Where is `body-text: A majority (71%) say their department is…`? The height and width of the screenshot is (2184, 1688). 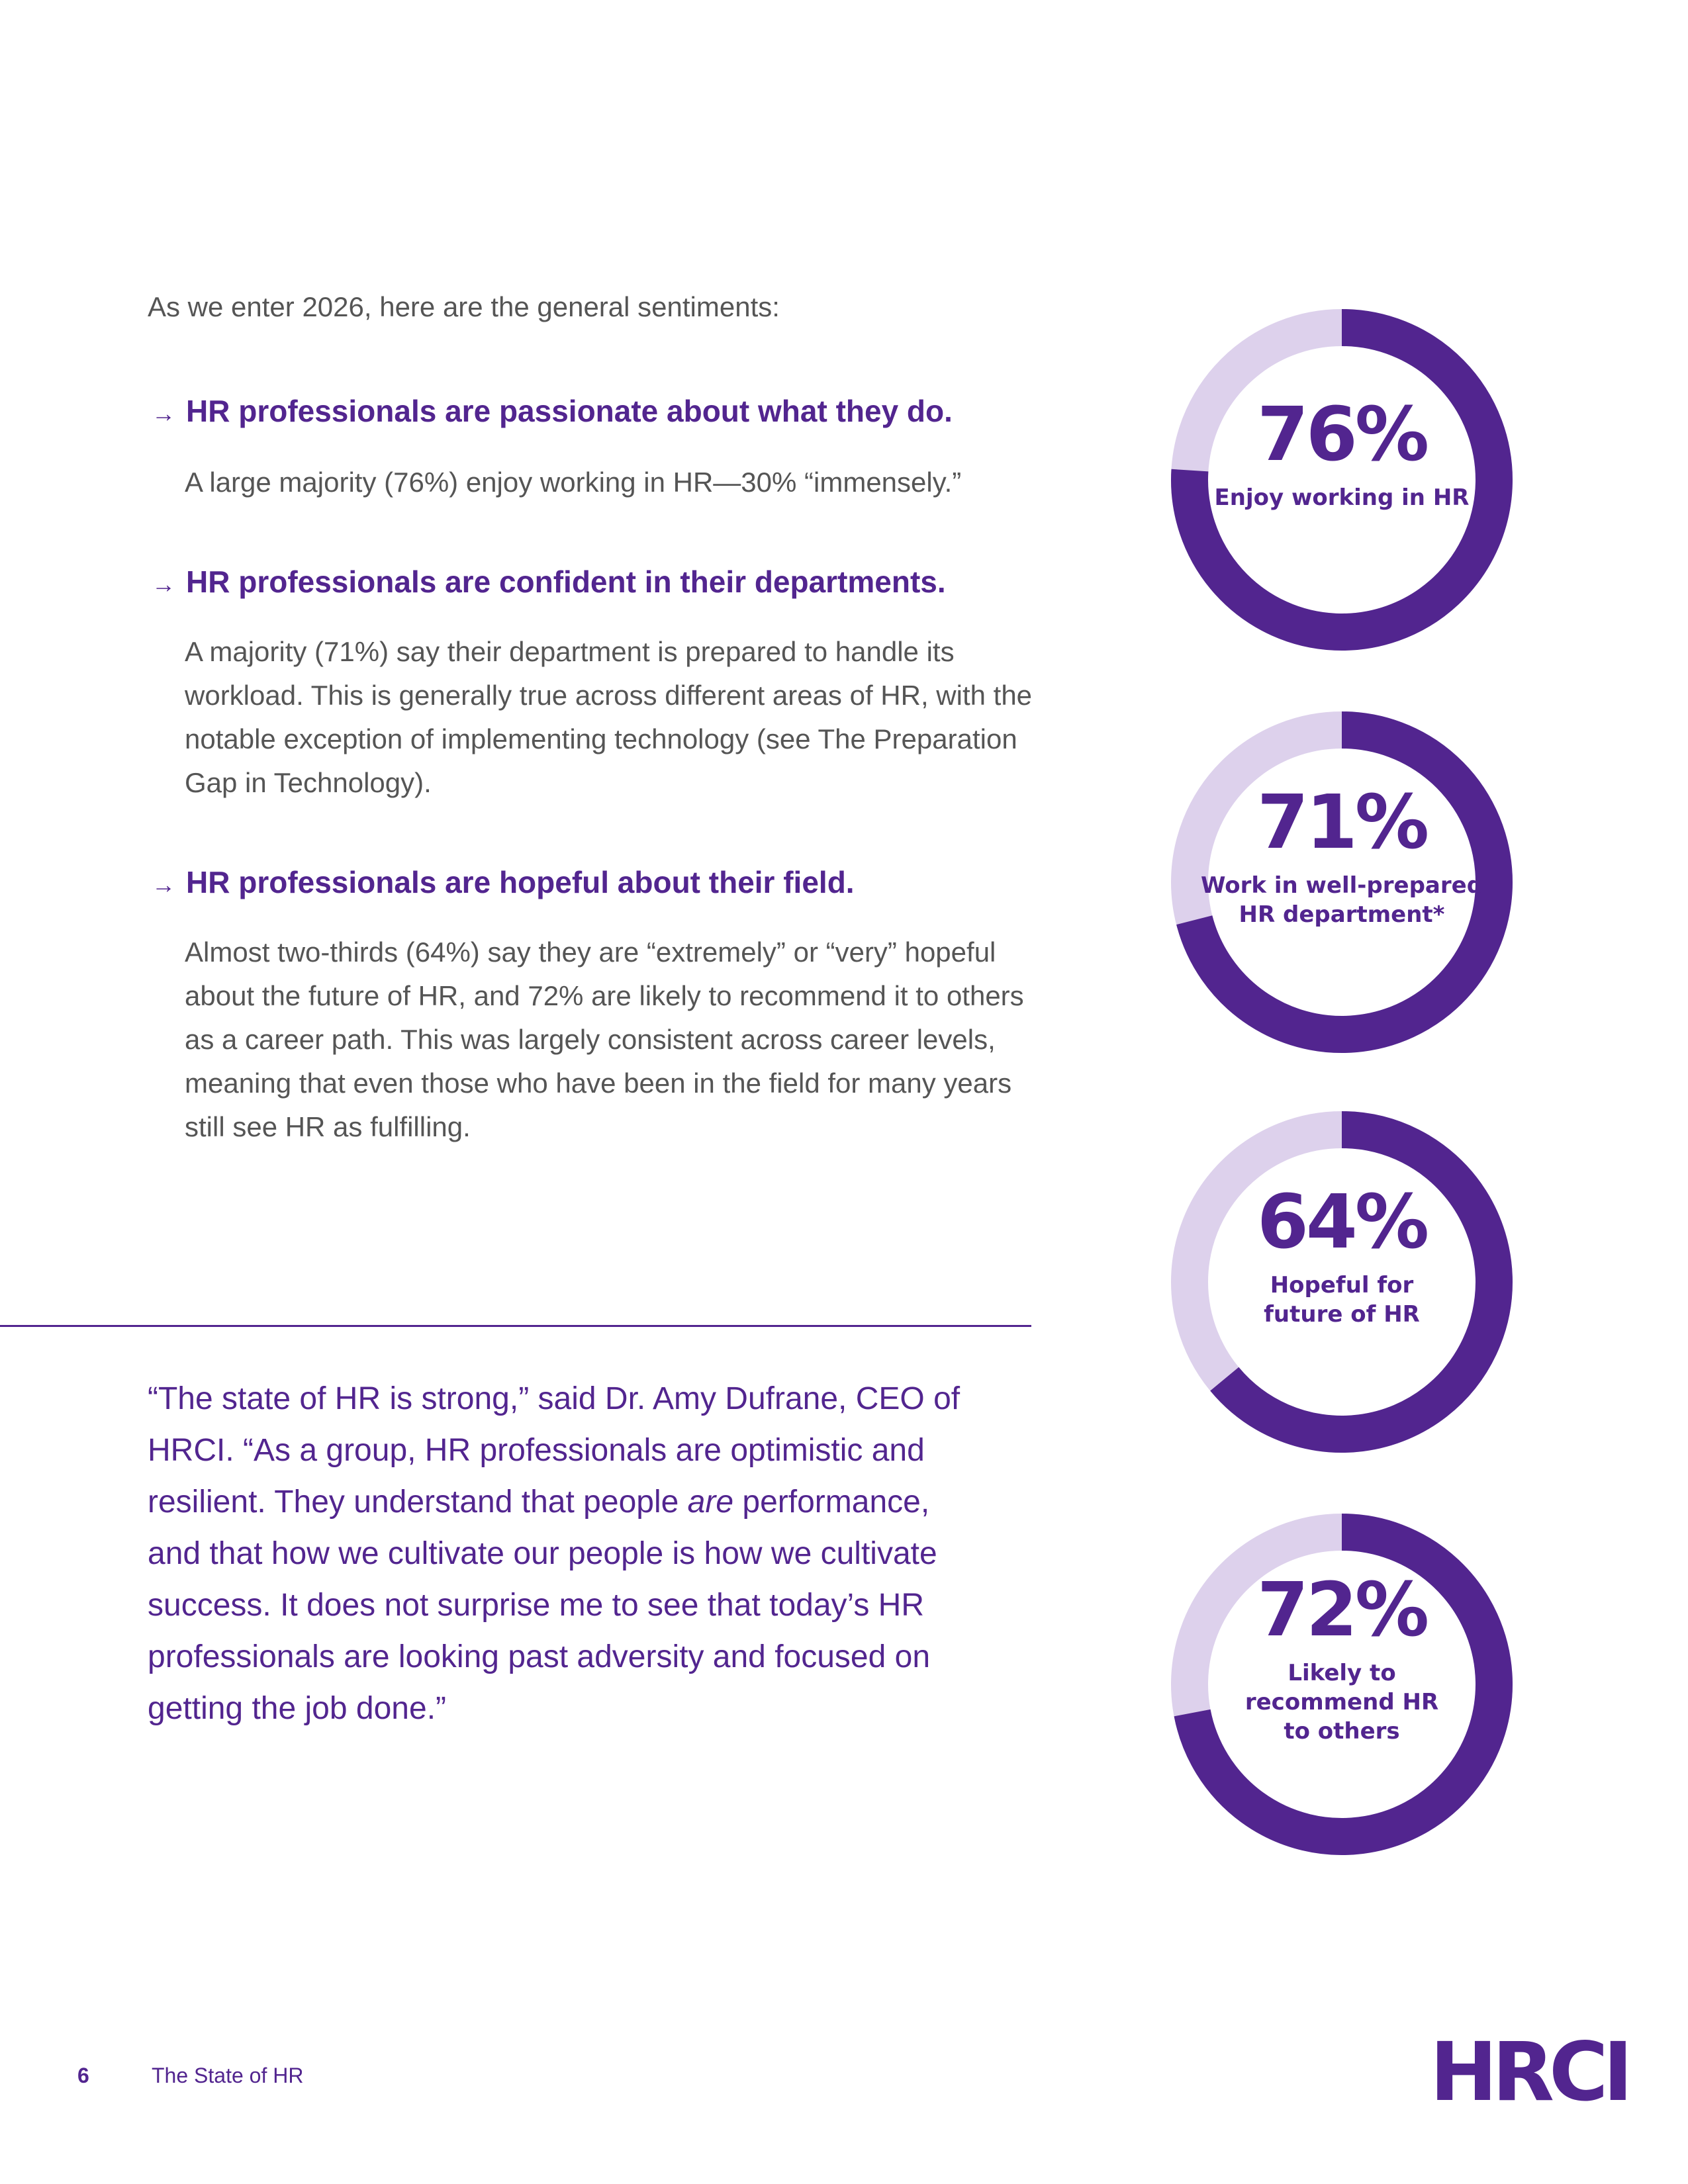 body-text: A majority (71%) say their department is… is located at coordinates (609, 717).